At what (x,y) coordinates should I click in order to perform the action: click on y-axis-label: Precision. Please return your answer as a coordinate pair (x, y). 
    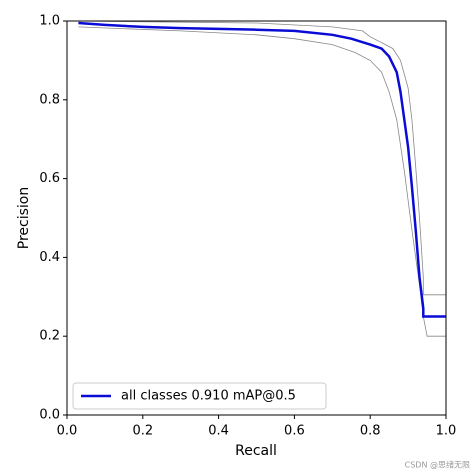
    Looking at the image, I should click on (24, 218).